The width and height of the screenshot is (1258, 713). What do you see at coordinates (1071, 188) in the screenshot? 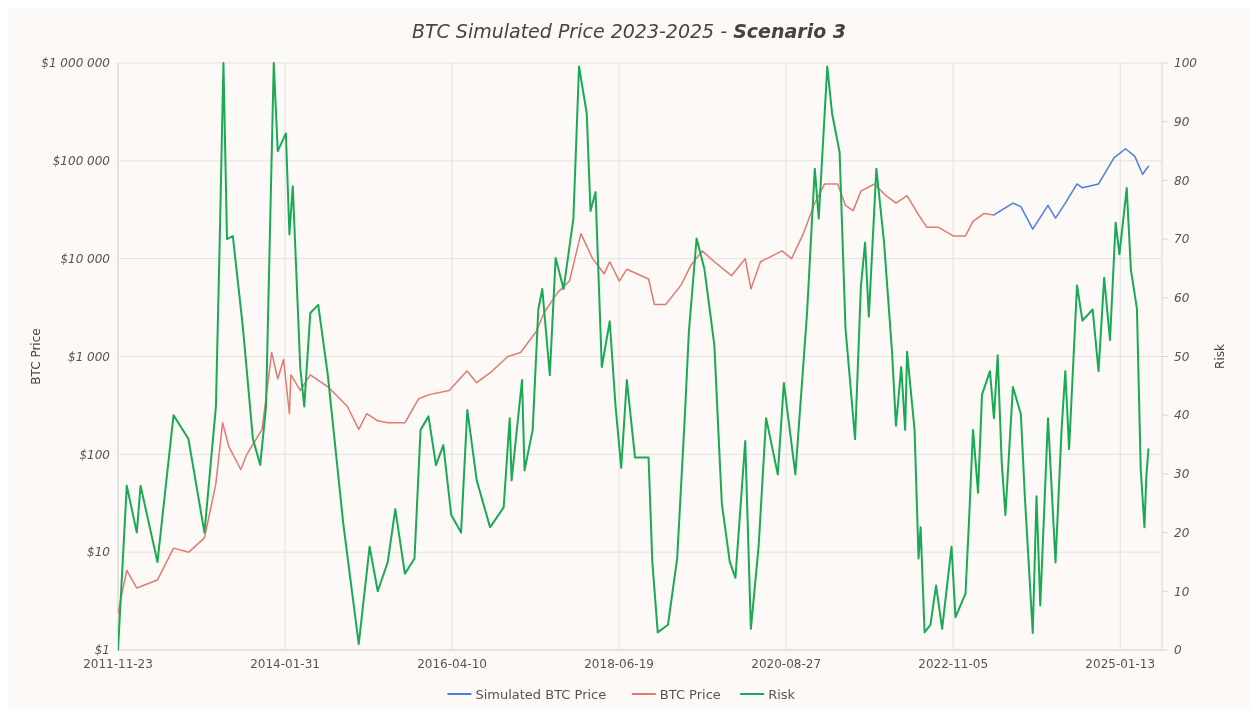
I see `line-series` at bounding box center [1071, 188].